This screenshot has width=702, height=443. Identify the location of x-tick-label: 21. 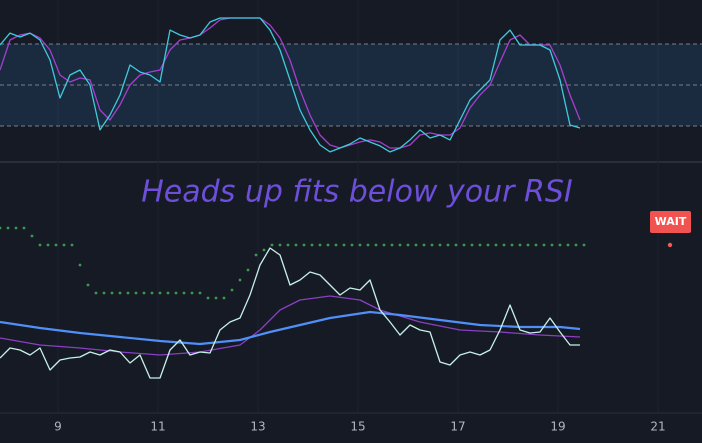
(657, 427).